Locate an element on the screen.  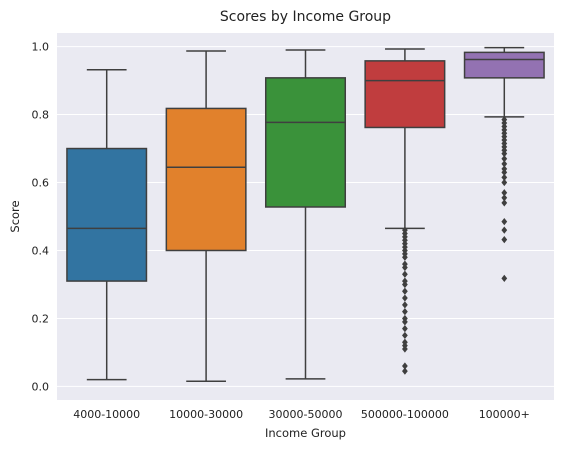
y-axis-label: Score is located at coordinates (15, 216).